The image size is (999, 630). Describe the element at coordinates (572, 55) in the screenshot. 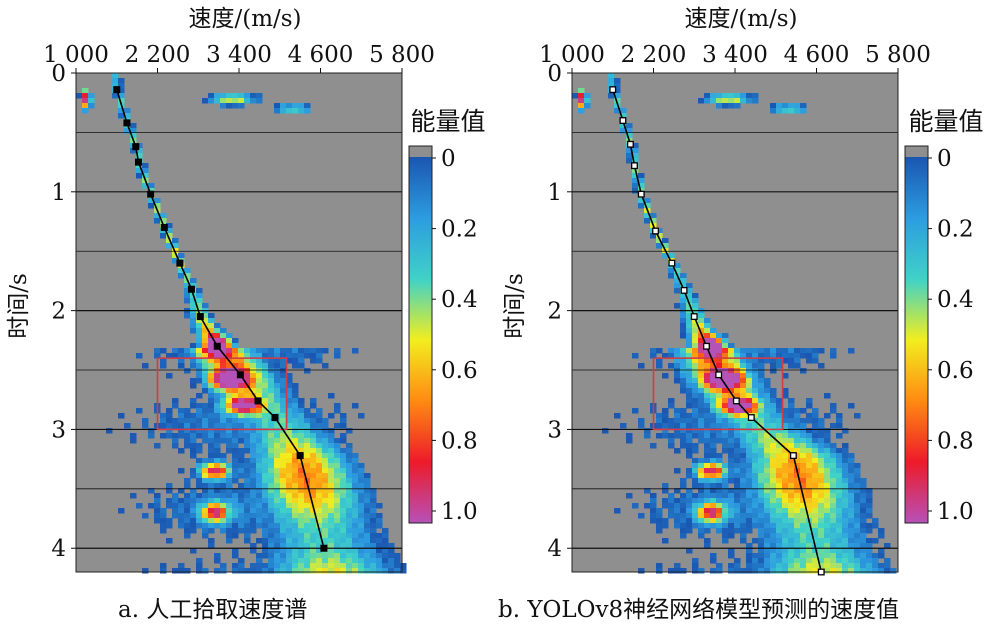

I see `x-tick-label: 1 000` at that location.